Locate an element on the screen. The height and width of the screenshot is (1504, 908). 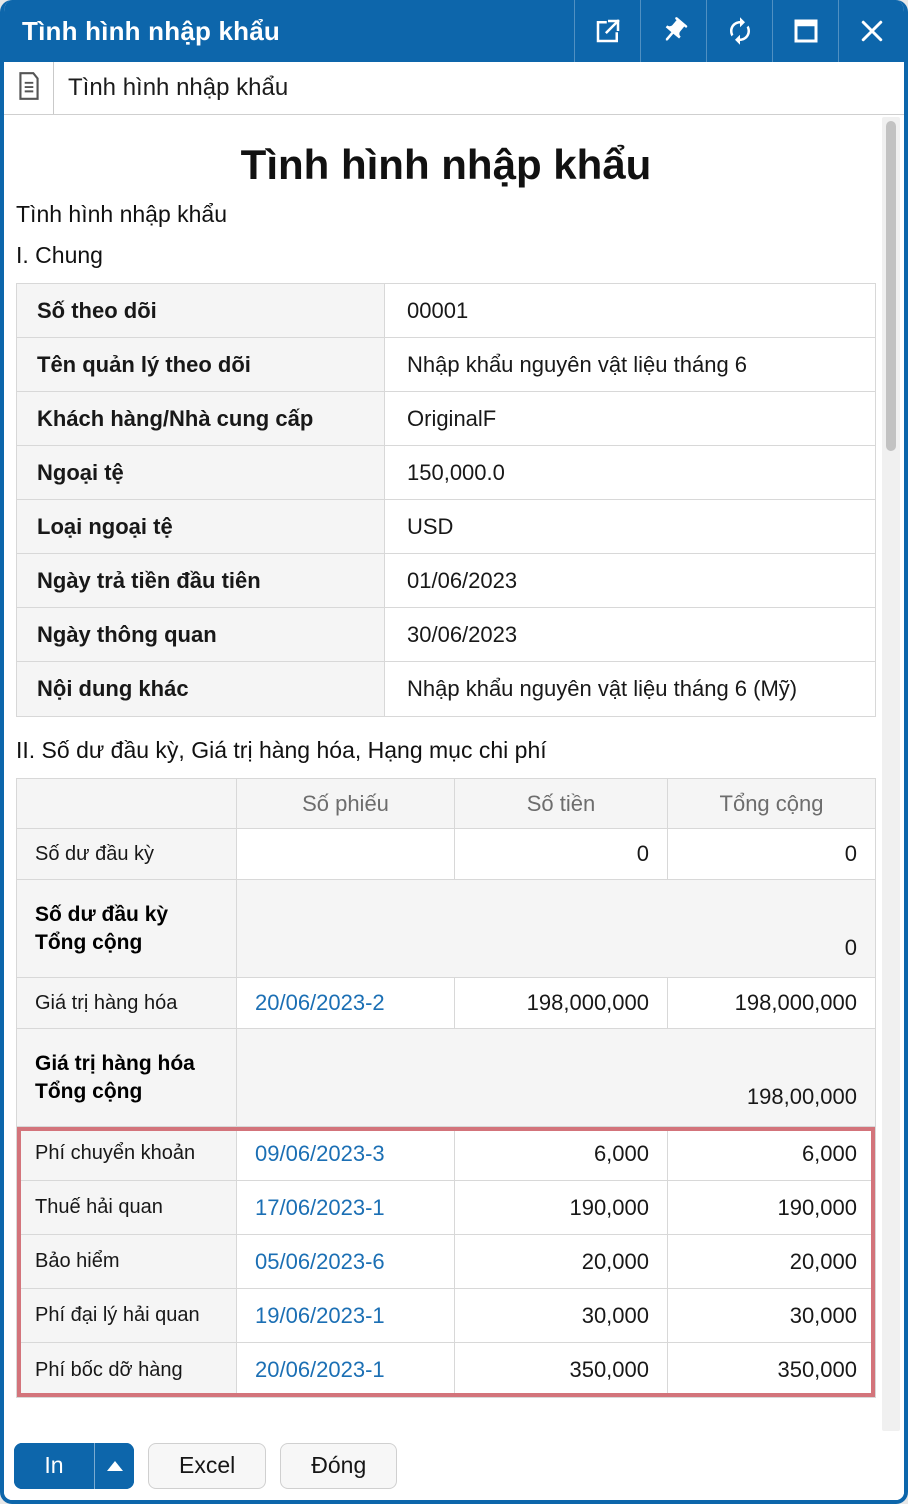
voucher-cell: 05/06/2023-6 is located at coordinates (346, 1261).